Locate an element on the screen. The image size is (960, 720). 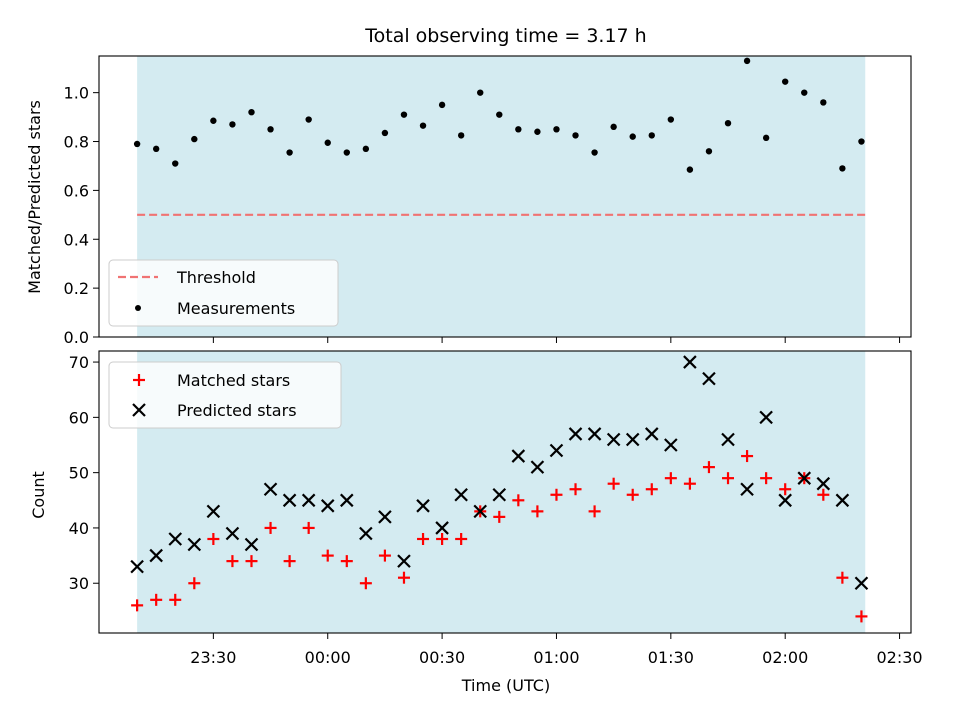
count-legend: Matched stars Predicted stars is located at coordinates (225, 395).